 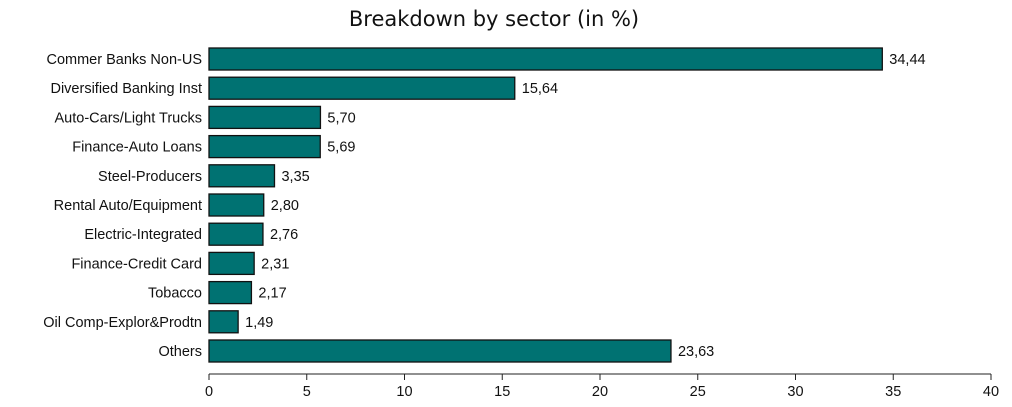 I want to click on category-label-0: Commer Banks Non-US, so click(x=124, y=60).